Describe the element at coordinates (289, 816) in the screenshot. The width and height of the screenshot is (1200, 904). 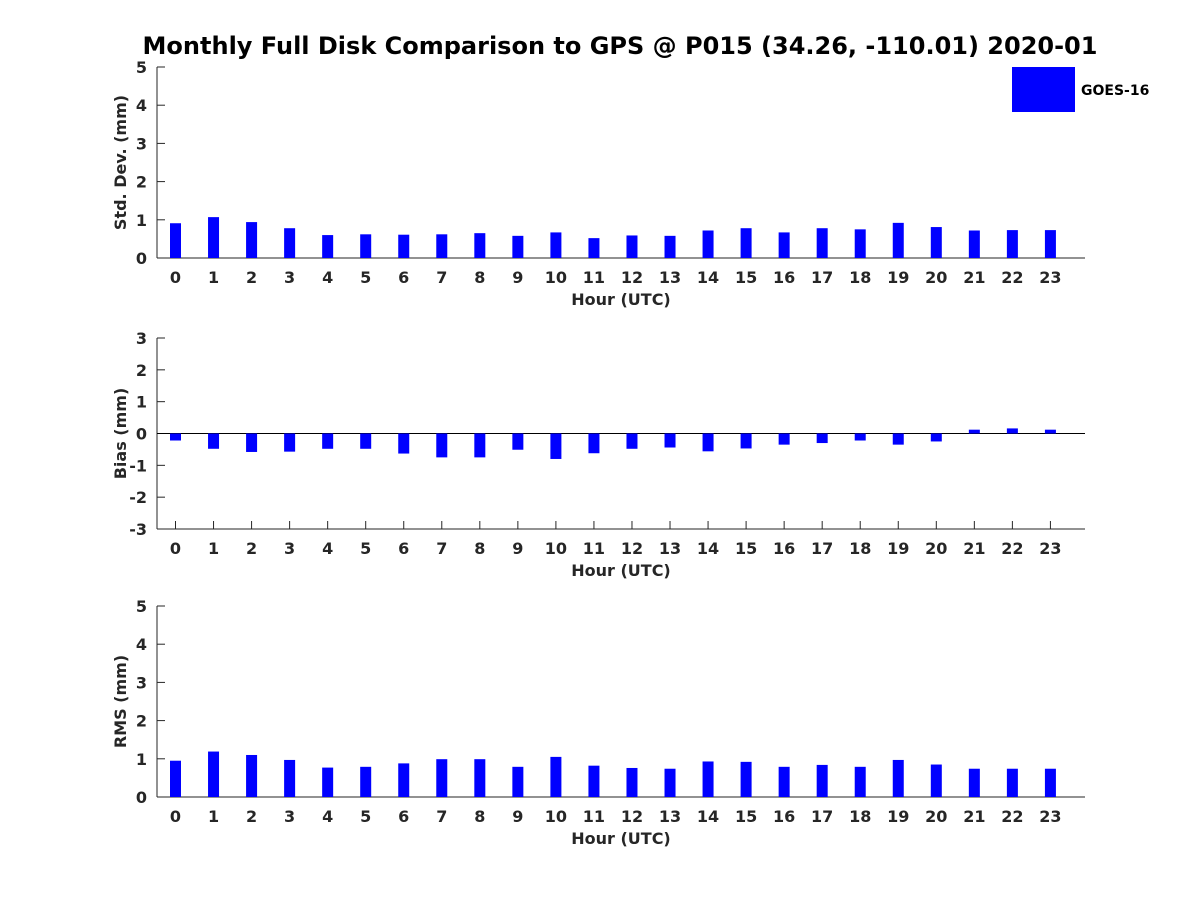
I see `x-tick-label: 3` at that location.